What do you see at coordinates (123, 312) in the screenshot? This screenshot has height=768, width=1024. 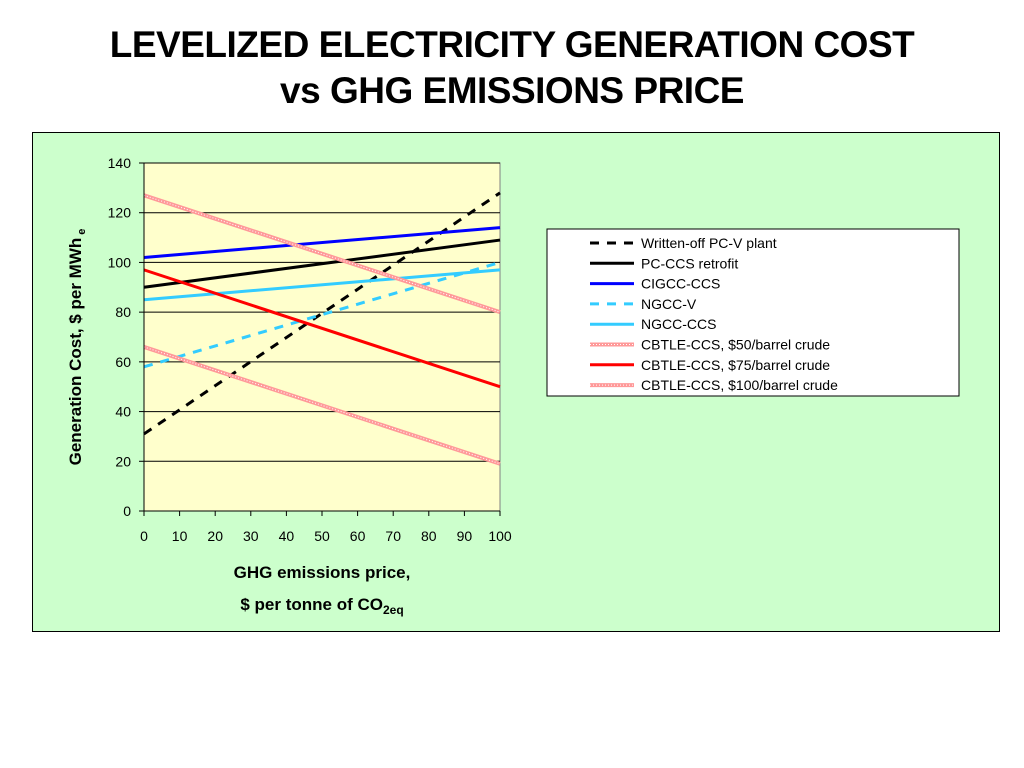 I see `y-tick-label: 80` at bounding box center [123, 312].